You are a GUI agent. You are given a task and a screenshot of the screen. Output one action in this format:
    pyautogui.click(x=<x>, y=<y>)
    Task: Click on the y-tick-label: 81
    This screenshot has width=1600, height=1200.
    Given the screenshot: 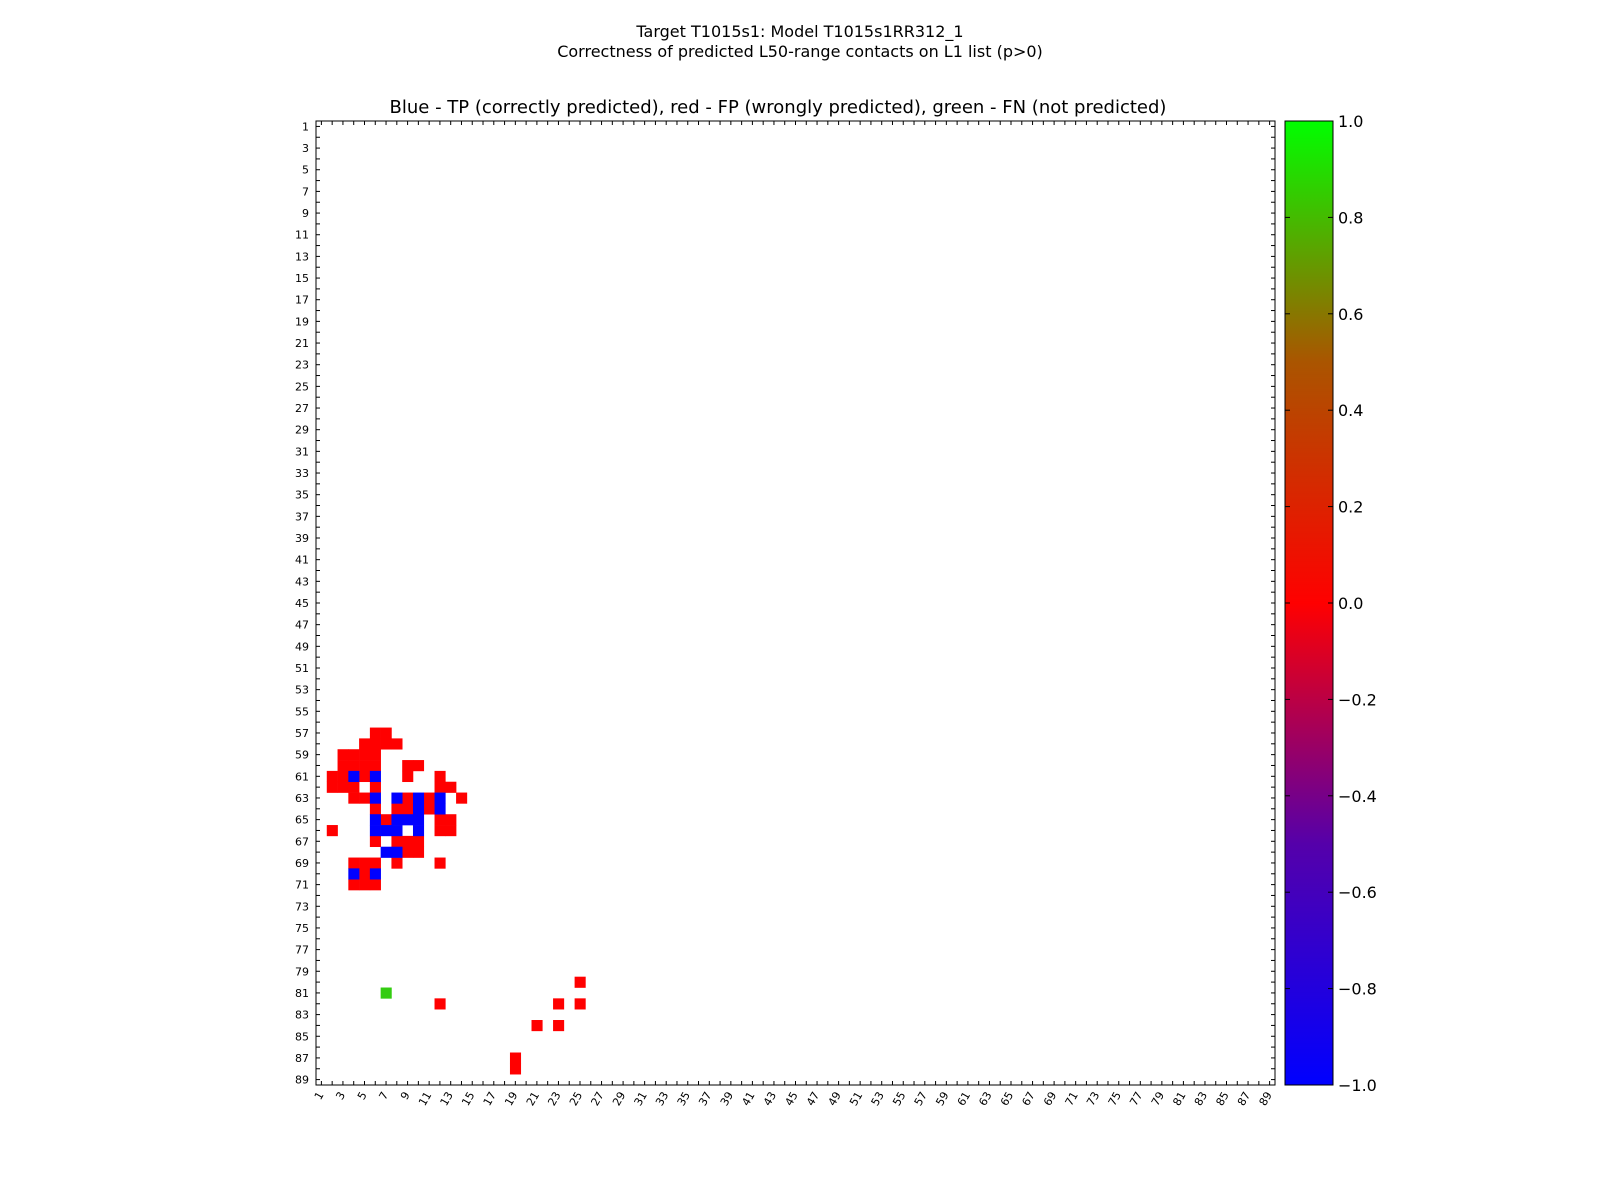 What is the action you would take?
    pyautogui.click(x=302, y=993)
    